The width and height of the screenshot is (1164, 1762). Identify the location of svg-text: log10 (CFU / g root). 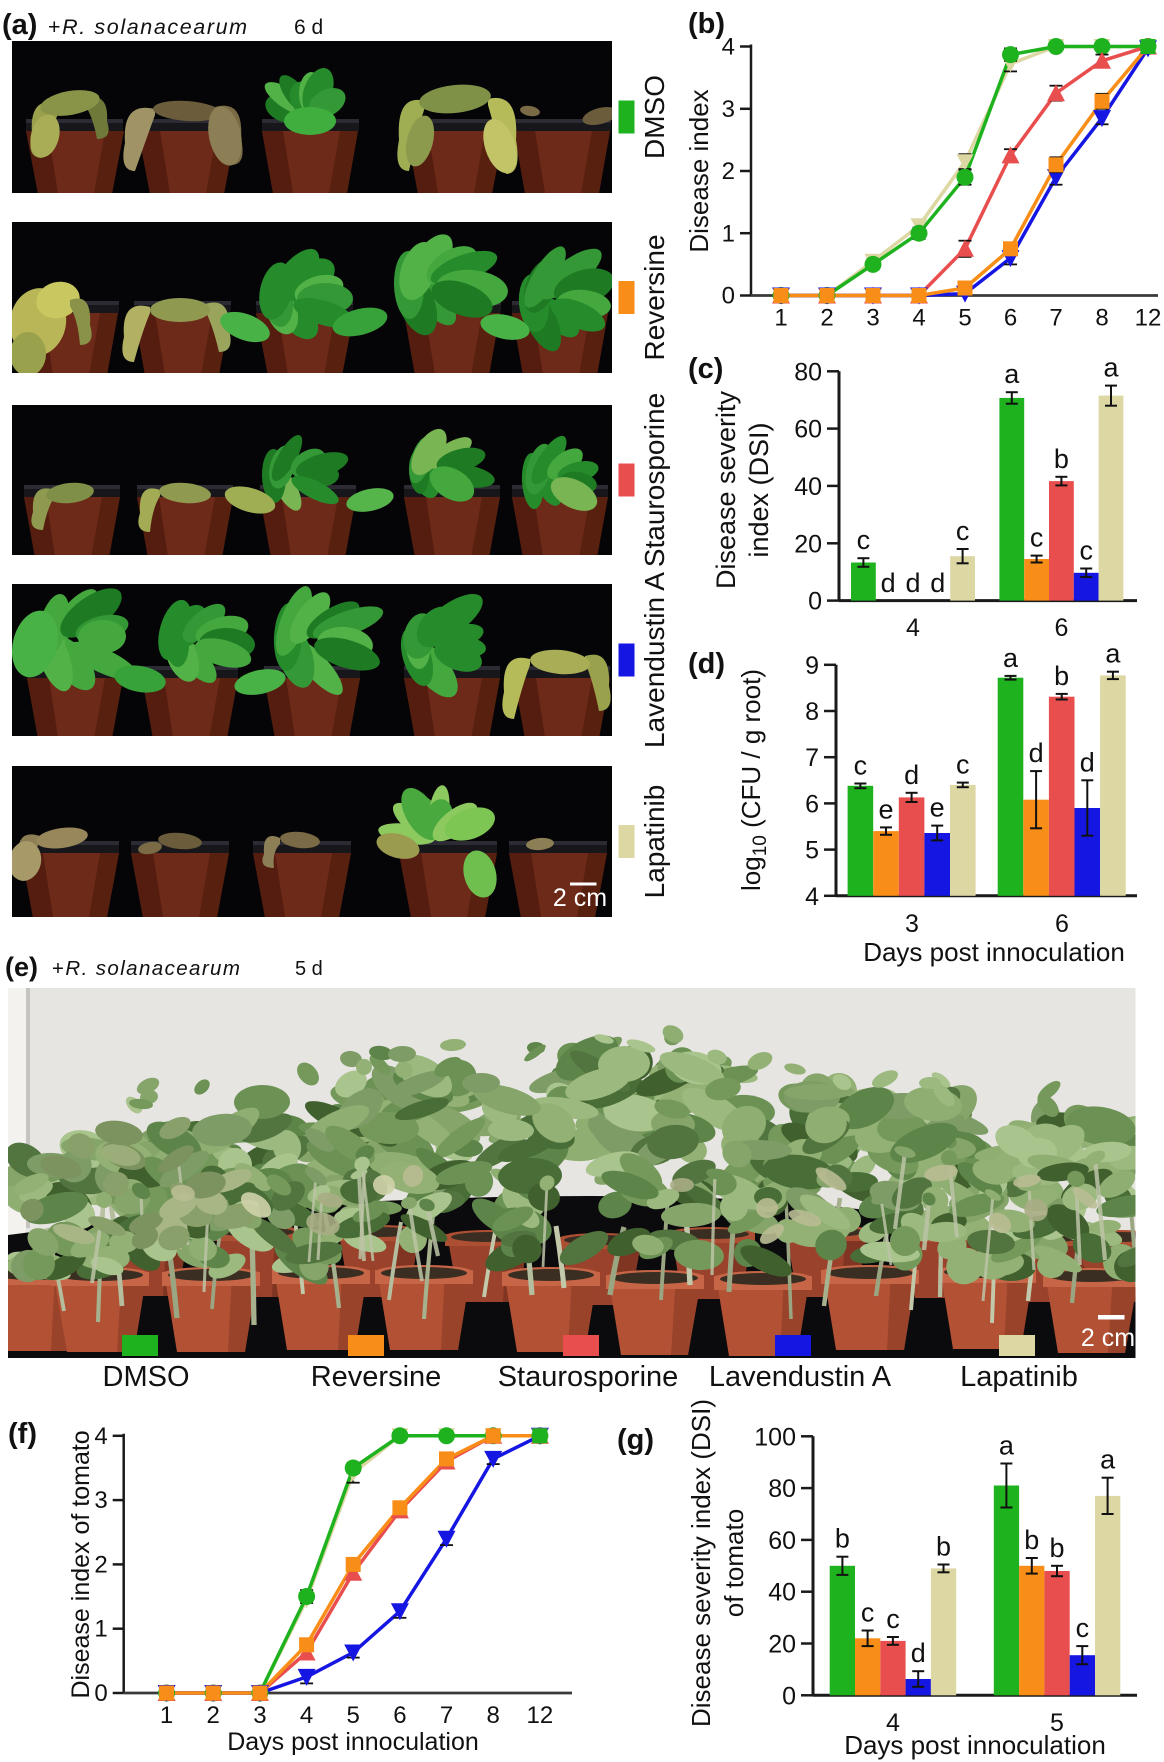
(753, 780).